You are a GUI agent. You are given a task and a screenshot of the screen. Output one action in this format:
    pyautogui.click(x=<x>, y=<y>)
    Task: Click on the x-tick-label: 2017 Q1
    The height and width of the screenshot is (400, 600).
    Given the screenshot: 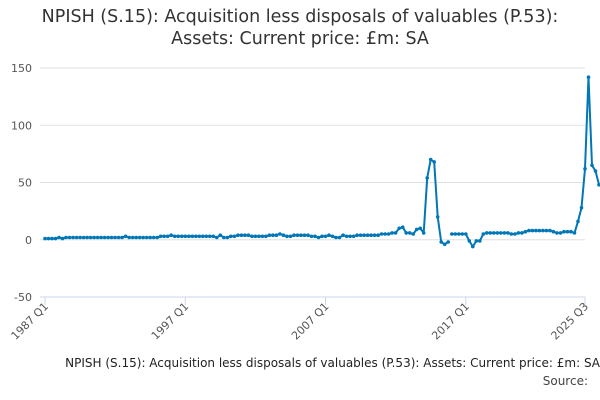 What is the action you would take?
    pyautogui.click(x=450, y=321)
    